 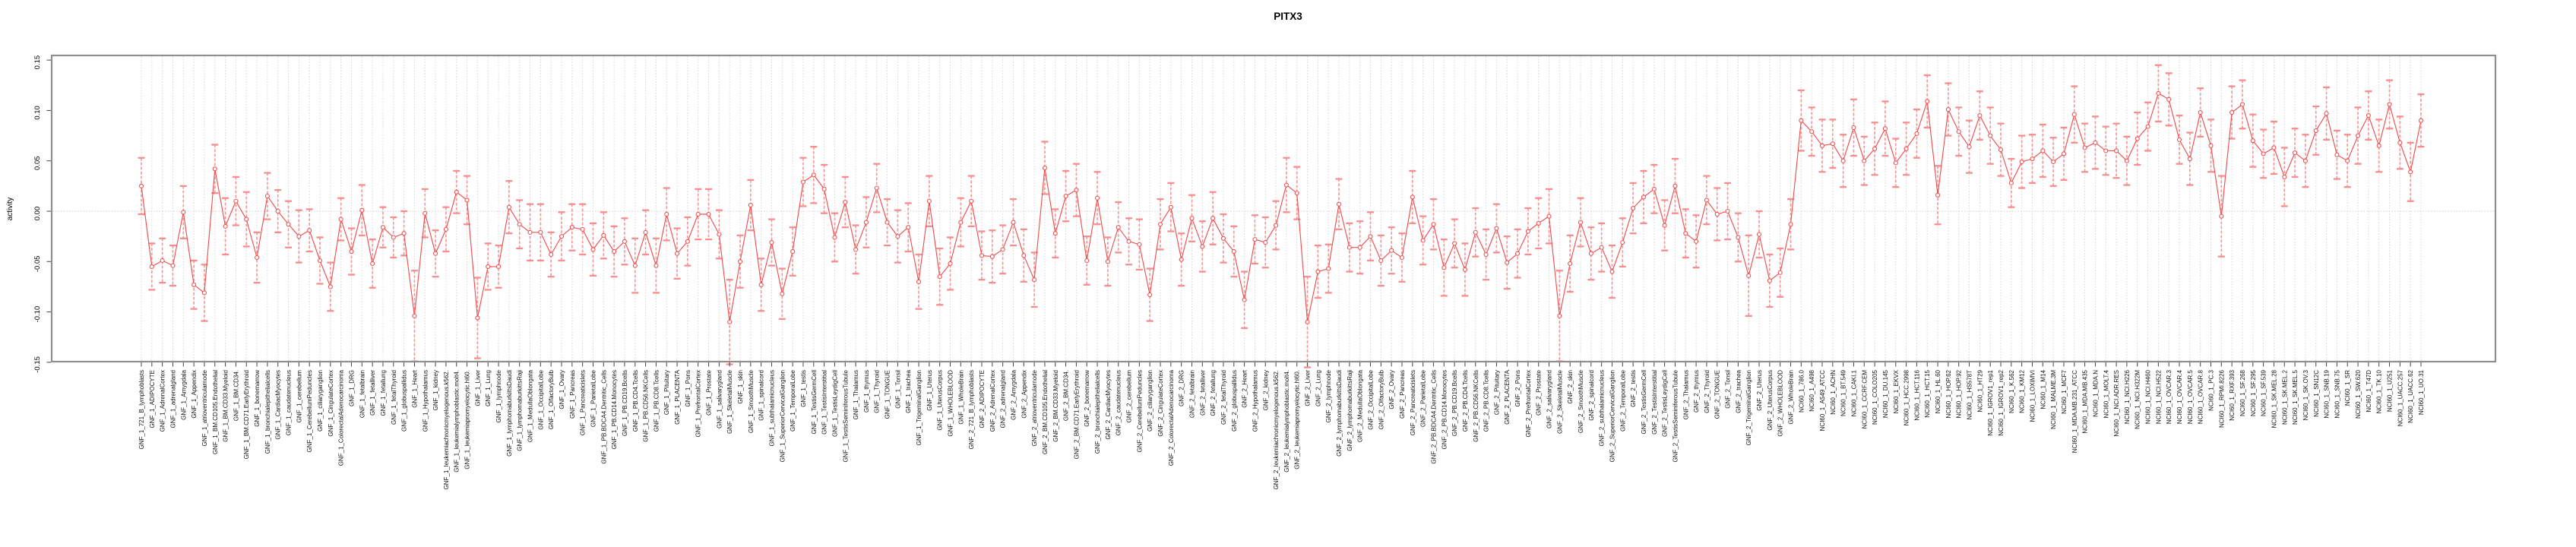 What do you see at coordinates (1150, 401) in the screenshot?
I see `x-tick-label: GNF_2_ciliaryganglion` at bounding box center [1150, 401].